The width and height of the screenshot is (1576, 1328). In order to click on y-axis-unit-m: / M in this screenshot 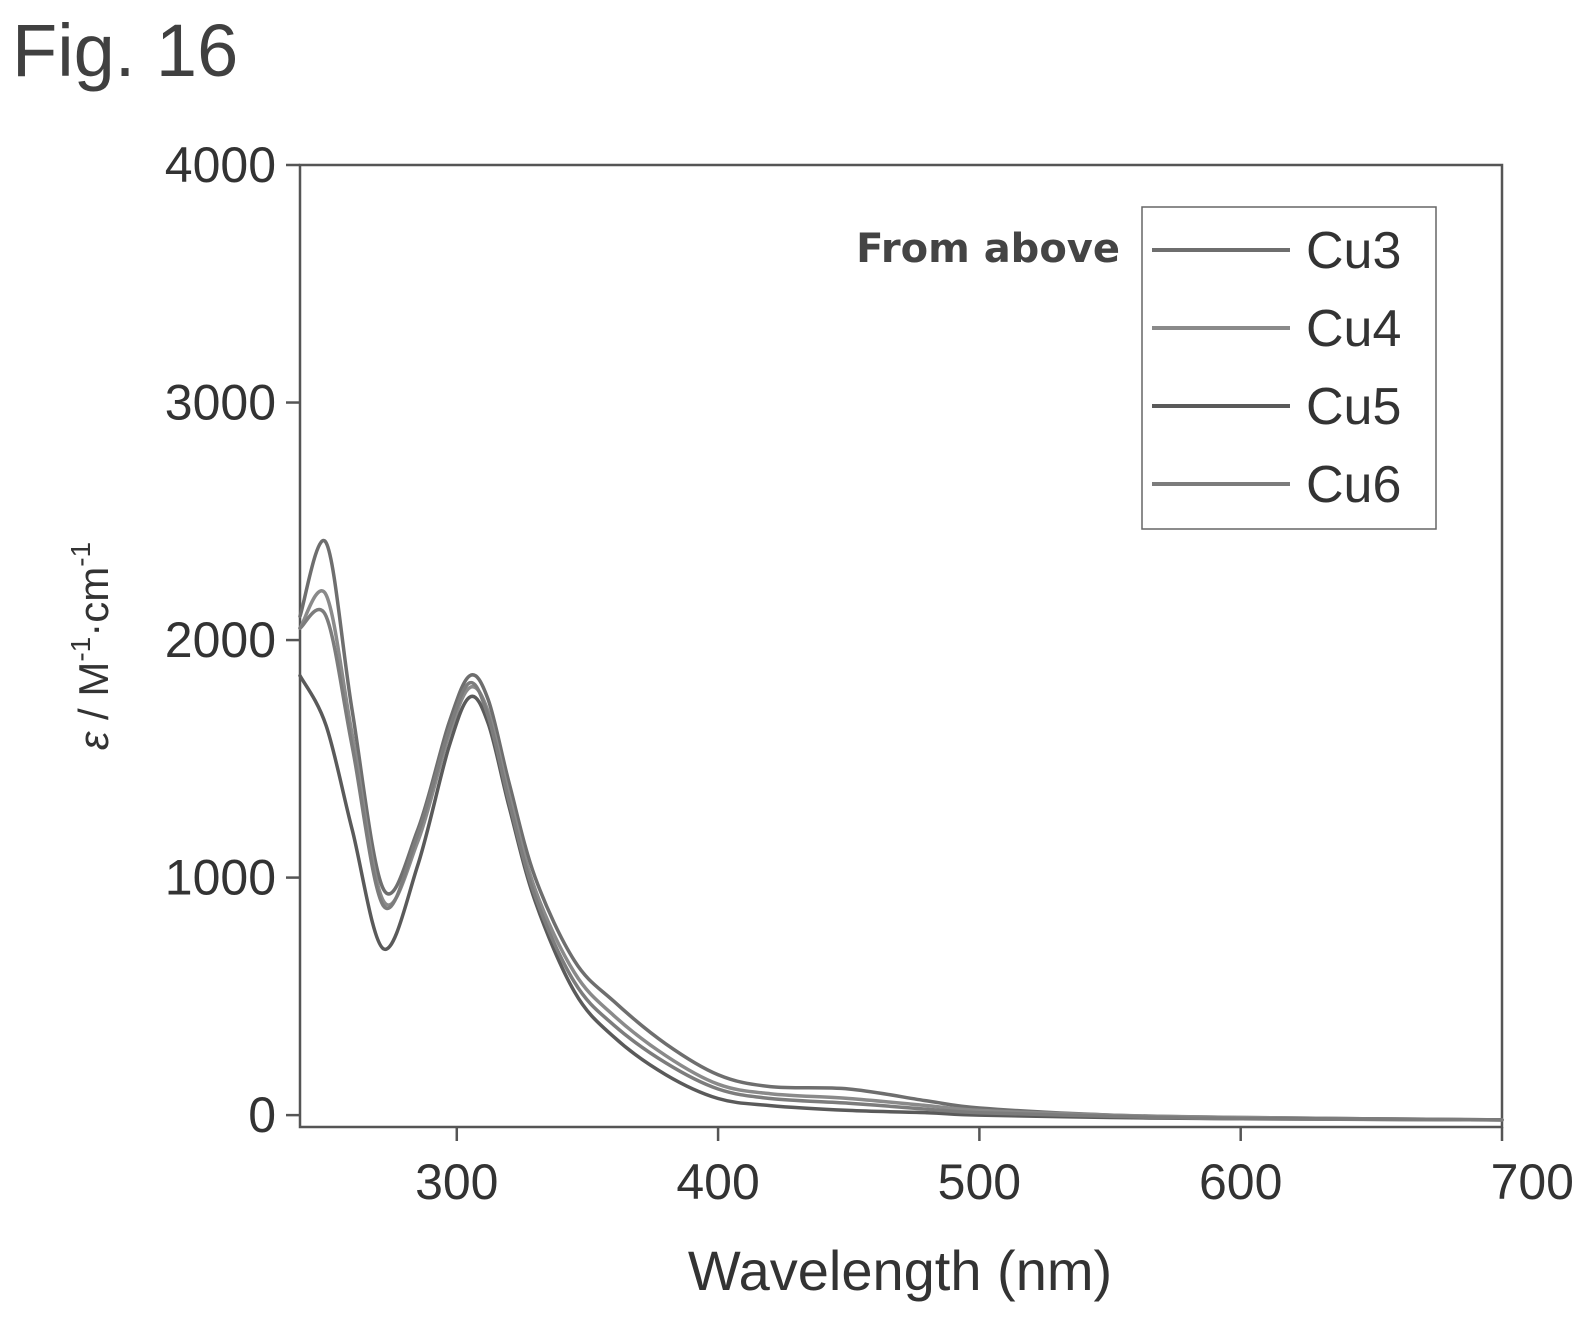, I will do `click(93, 697)`.